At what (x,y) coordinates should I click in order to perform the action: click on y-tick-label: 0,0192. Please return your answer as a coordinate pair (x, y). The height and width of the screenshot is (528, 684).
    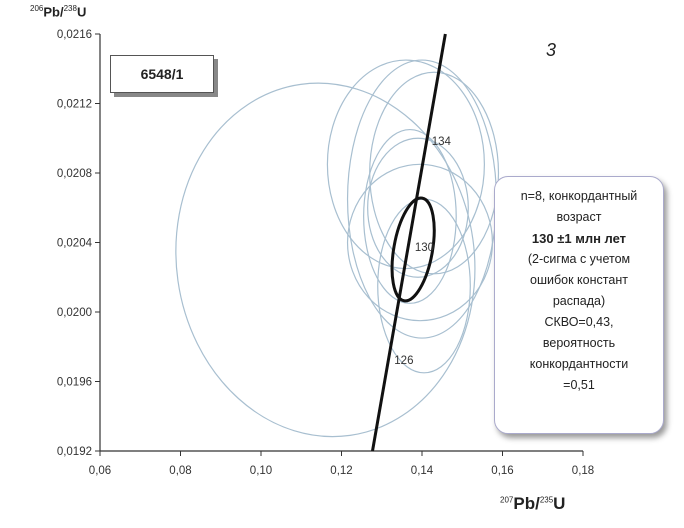
    Looking at the image, I should click on (74, 452).